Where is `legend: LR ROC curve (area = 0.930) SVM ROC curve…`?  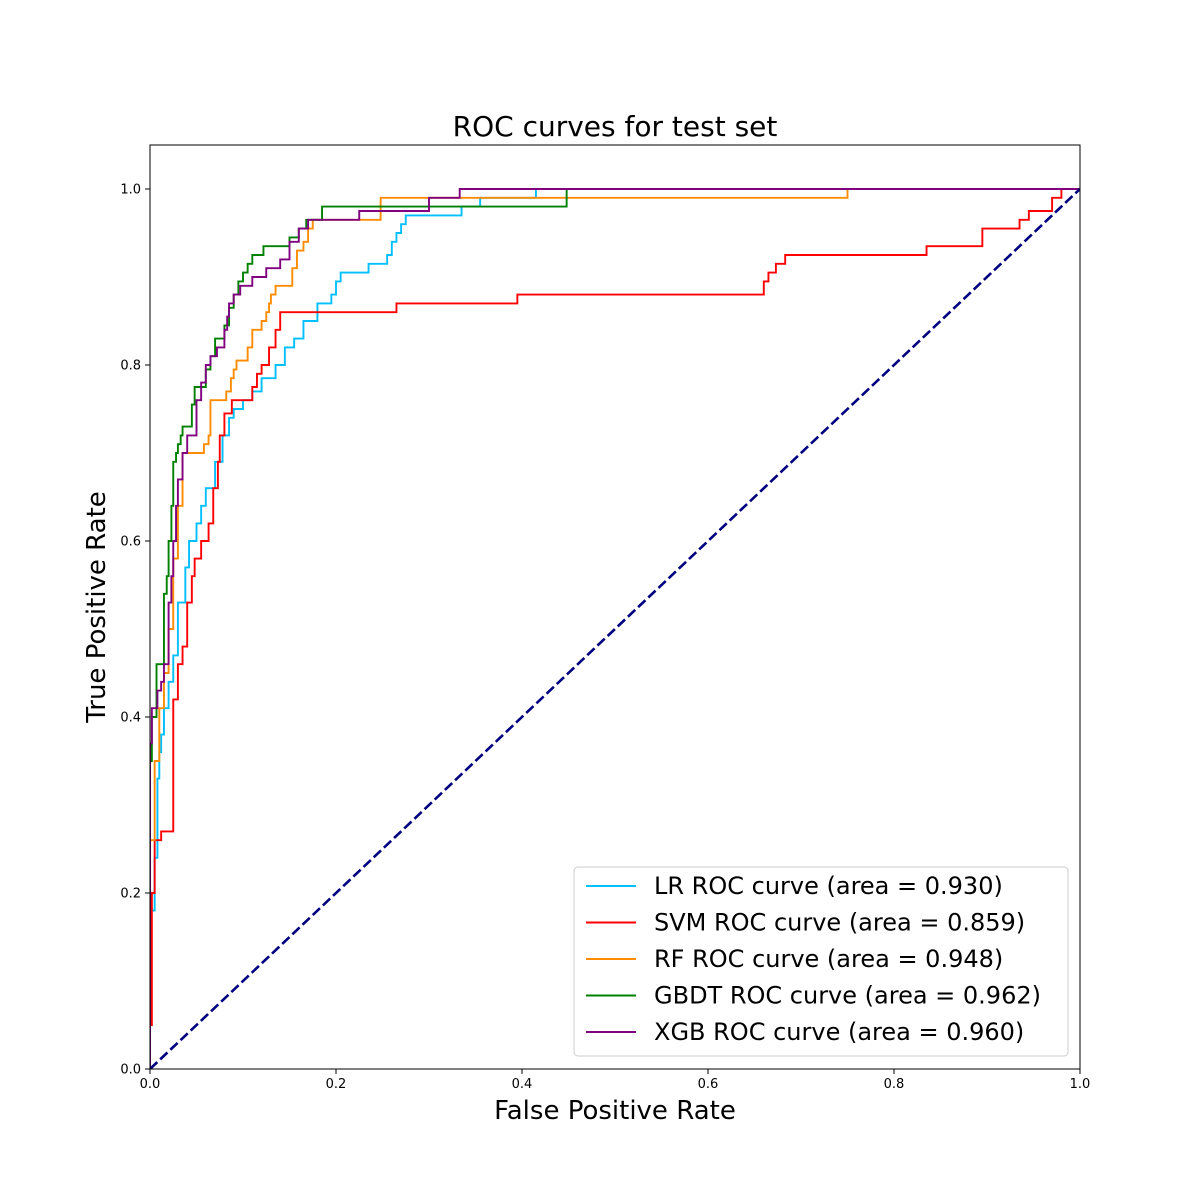
legend: LR ROC curve (area = 0.930) SVM ROC curve… is located at coordinates (821, 961).